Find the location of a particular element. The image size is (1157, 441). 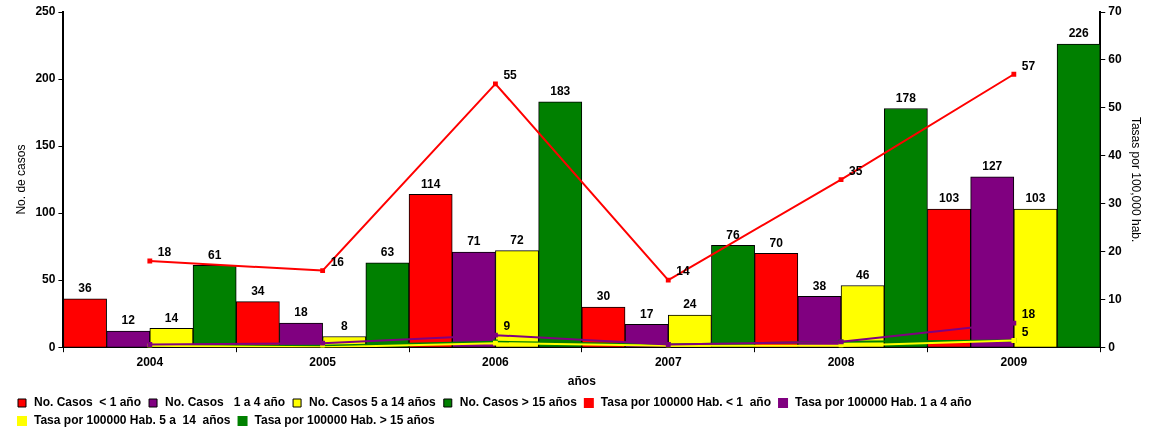

data-label: 17 is located at coordinates (646, 313).